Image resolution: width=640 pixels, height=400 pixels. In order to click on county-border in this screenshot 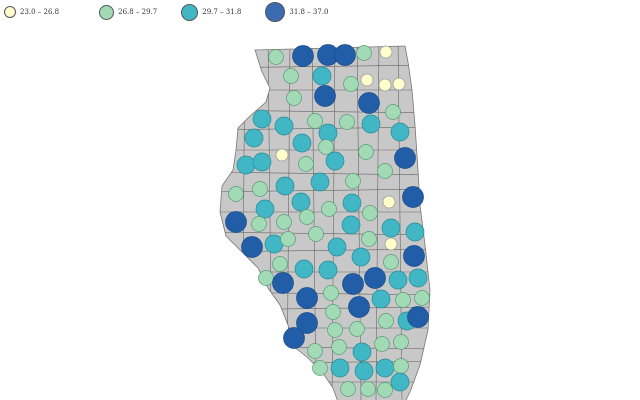, I will do `click(359, 223)`.